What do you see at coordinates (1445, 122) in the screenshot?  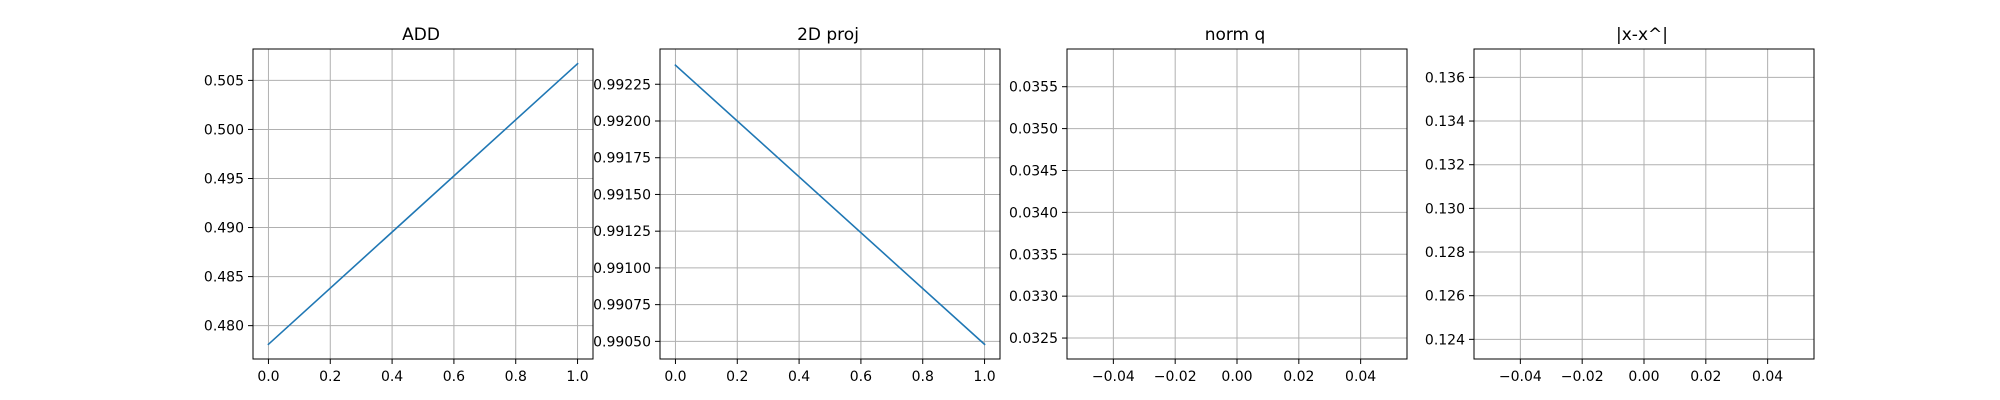 I see `y-tick-label: 0.134` at bounding box center [1445, 122].